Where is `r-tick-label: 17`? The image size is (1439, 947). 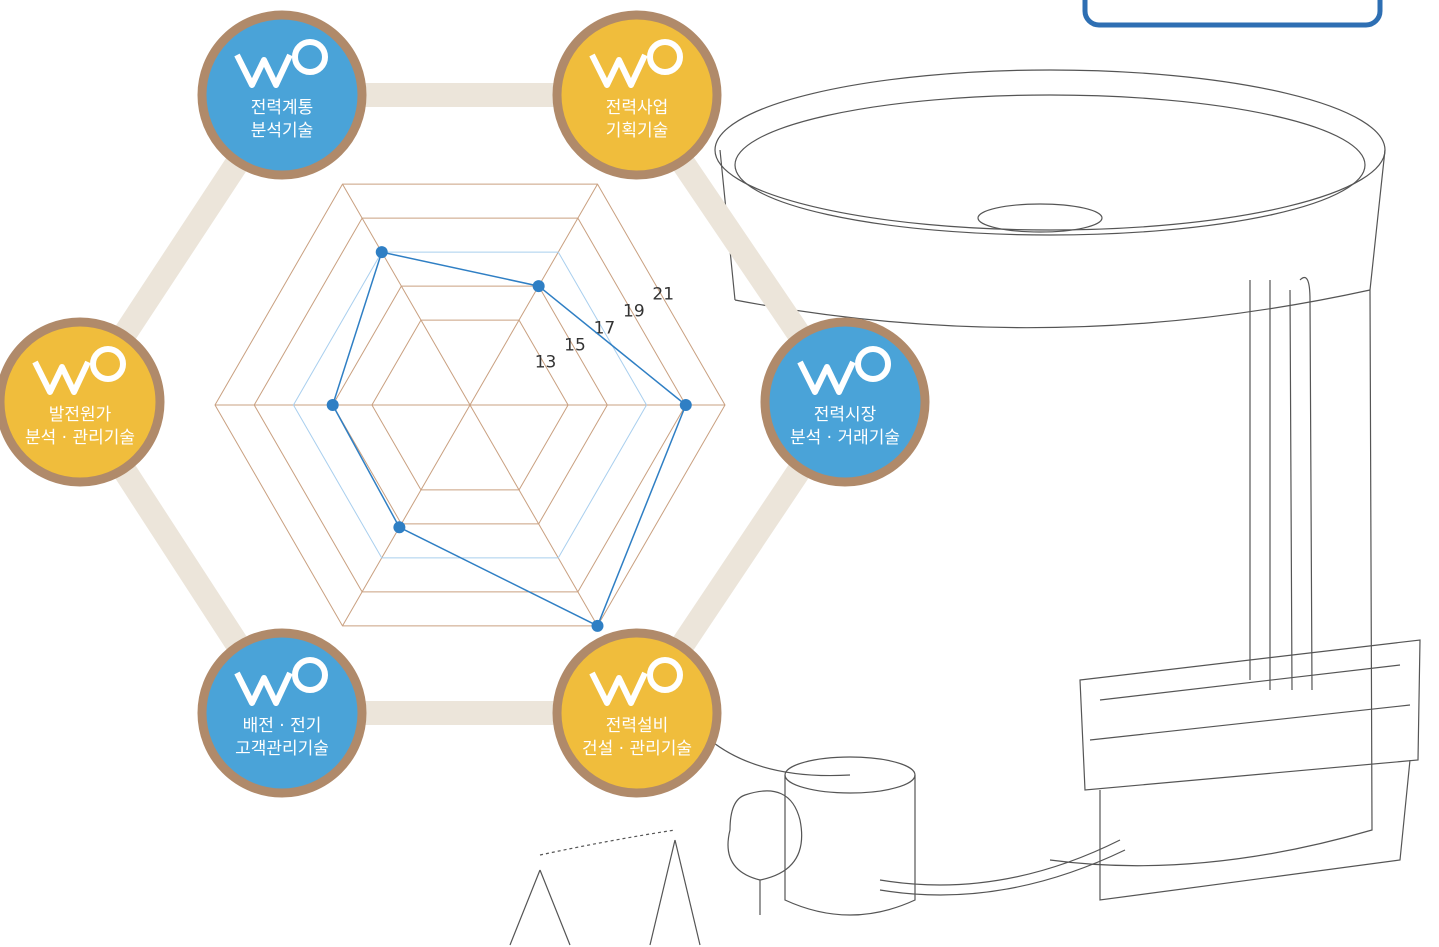
r-tick-label: 17 is located at coordinates (605, 329).